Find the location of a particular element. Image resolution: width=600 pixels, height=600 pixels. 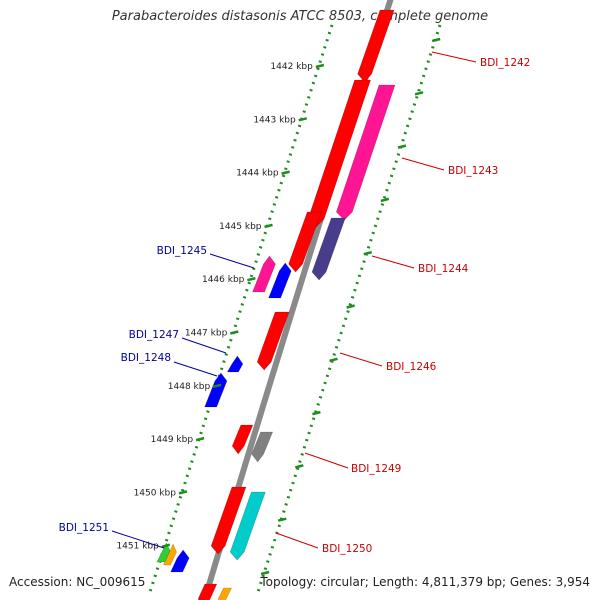

kbp-tick-label: 1446 kbp is located at coordinates (223, 280).